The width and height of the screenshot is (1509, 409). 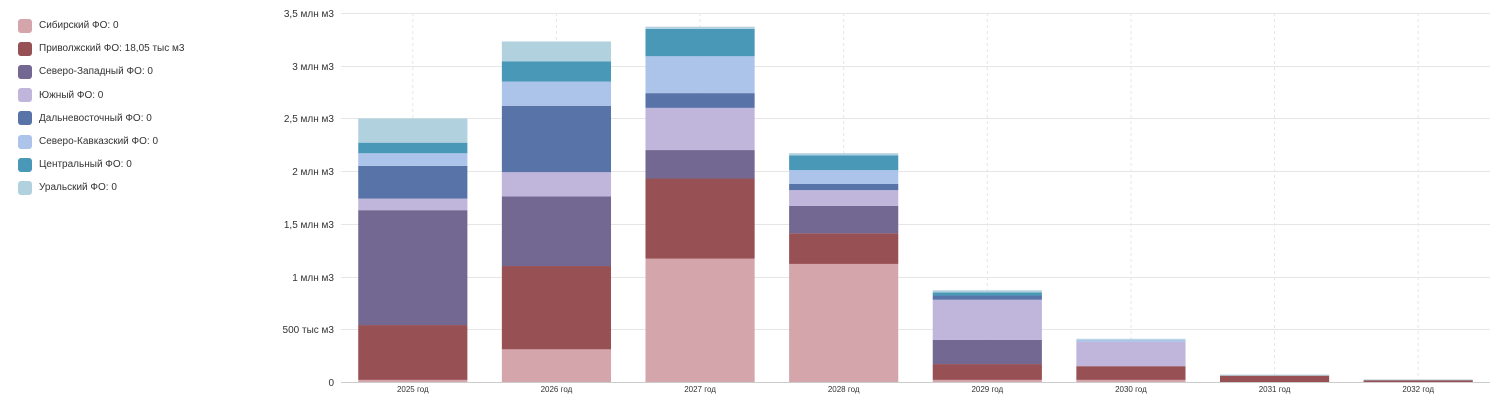 What do you see at coordinates (112, 49) in the screenshot?
I see `legend-label: Приволжский ФО: 18,05 тыс м3` at bounding box center [112, 49].